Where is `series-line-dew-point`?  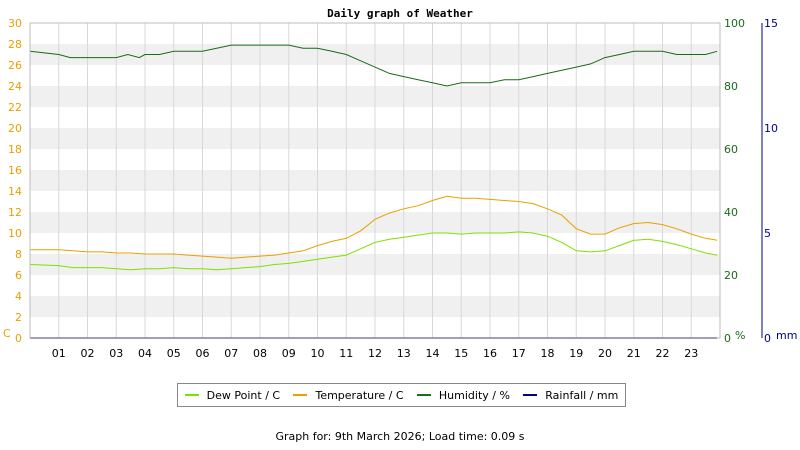
series-line-dew-point is located at coordinates (373, 251).